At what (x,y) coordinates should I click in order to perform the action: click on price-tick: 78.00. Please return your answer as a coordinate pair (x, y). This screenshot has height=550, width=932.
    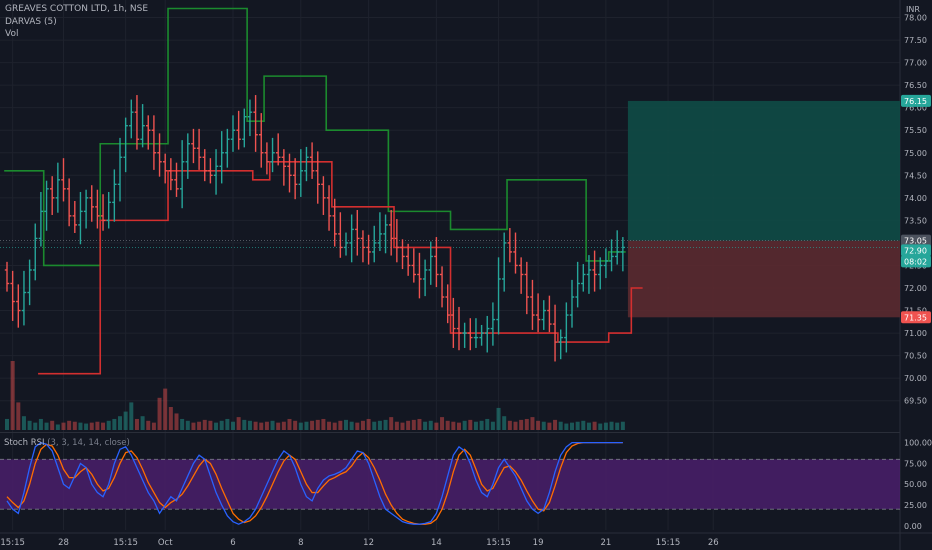
    Looking at the image, I should click on (915, 18).